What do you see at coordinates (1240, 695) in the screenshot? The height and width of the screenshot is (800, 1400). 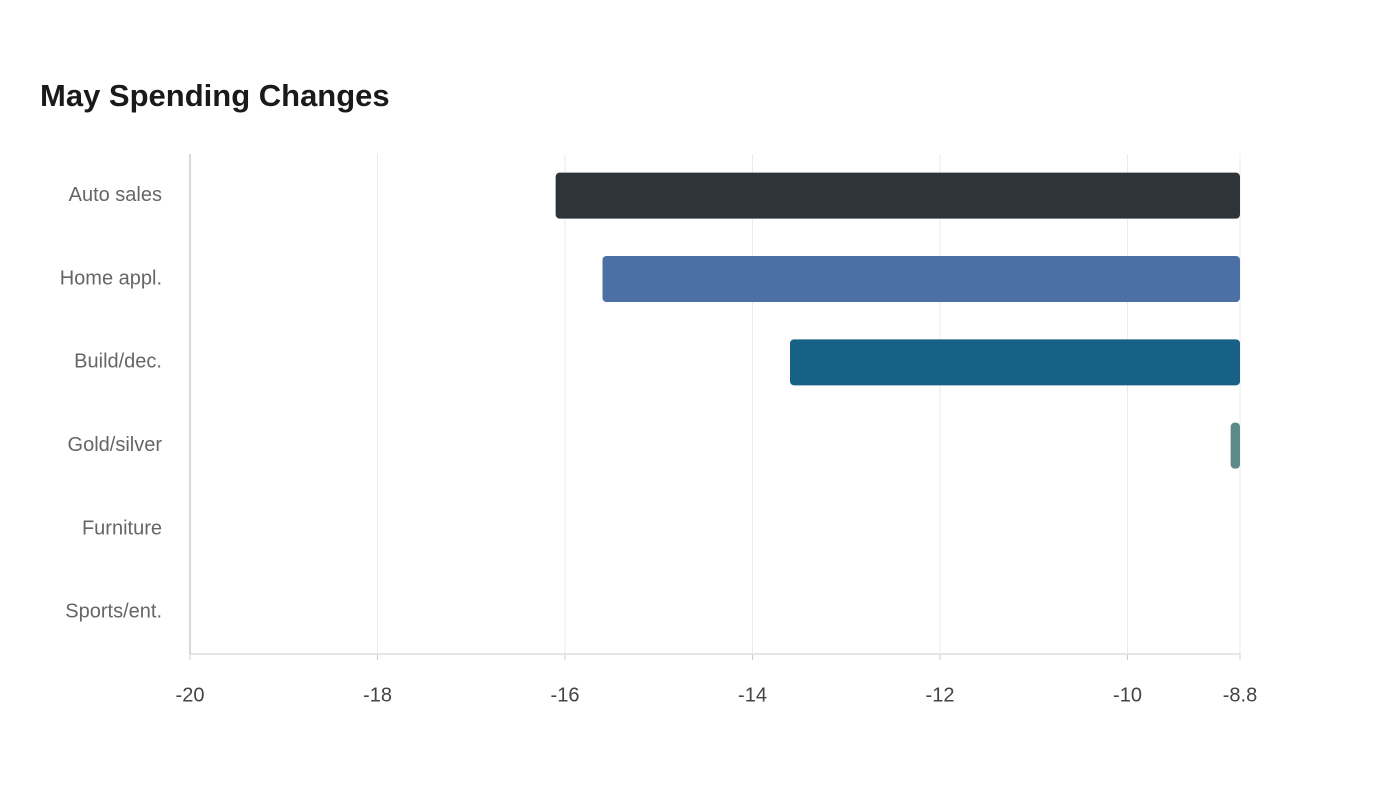 I see `x-tick-label: -8.8` at bounding box center [1240, 695].